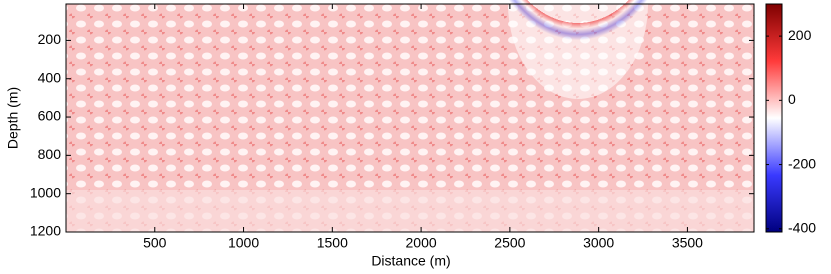  What do you see at coordinates (800, 35) in the screenshot?
I see `colorbar-tick-label: 200` at bounding box center [800, 35].